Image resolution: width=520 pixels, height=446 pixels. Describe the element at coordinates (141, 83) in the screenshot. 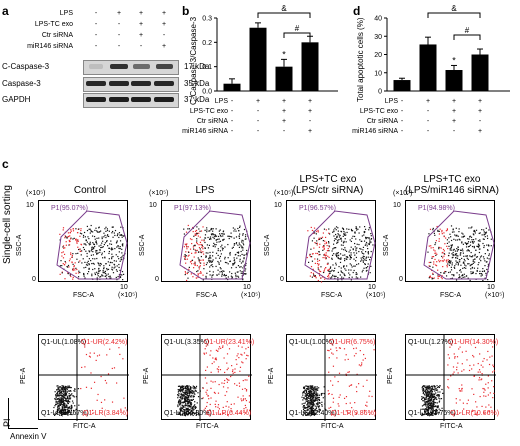

I see `blot-band` at that location.